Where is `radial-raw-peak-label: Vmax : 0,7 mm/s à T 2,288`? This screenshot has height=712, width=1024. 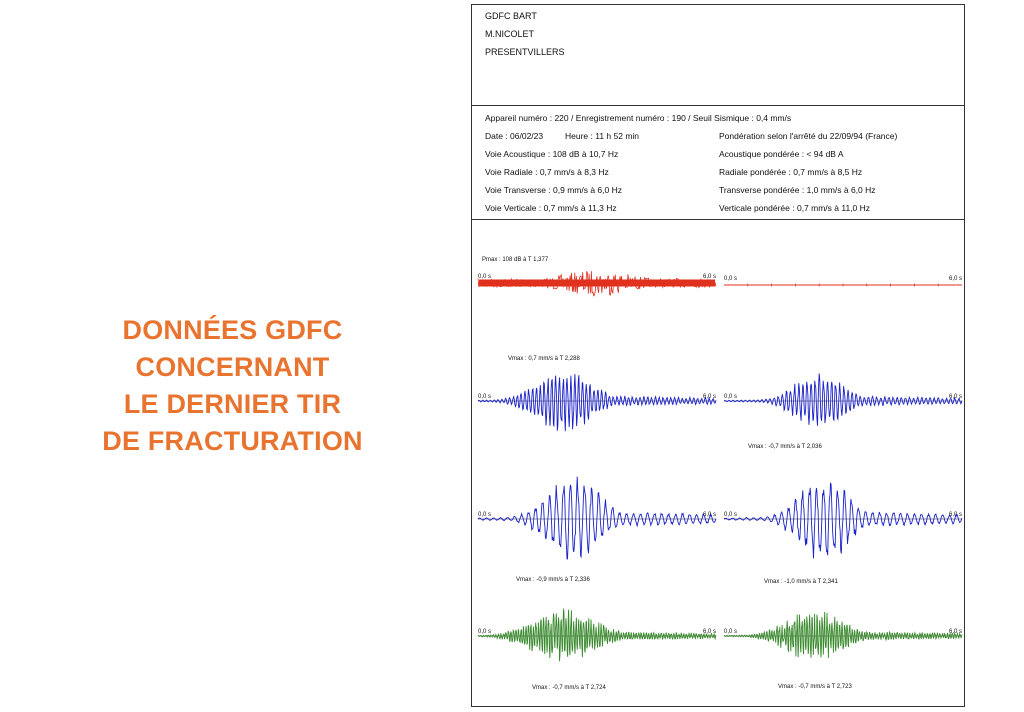
radial-raw-peak-label: Vmax : 0,7 mm/s à T 2,288 is located at coordinates (544, 359).